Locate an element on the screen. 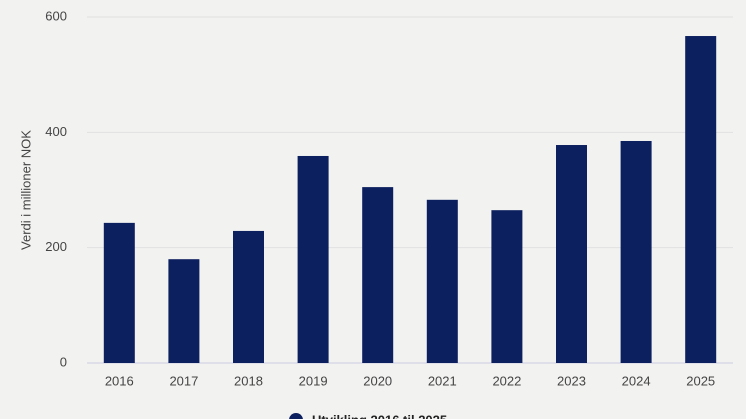 The height and width of the screenshot is (419, 746). legend-label: Utvikling 2016 til 2025 is located at coordinates (379, 415).